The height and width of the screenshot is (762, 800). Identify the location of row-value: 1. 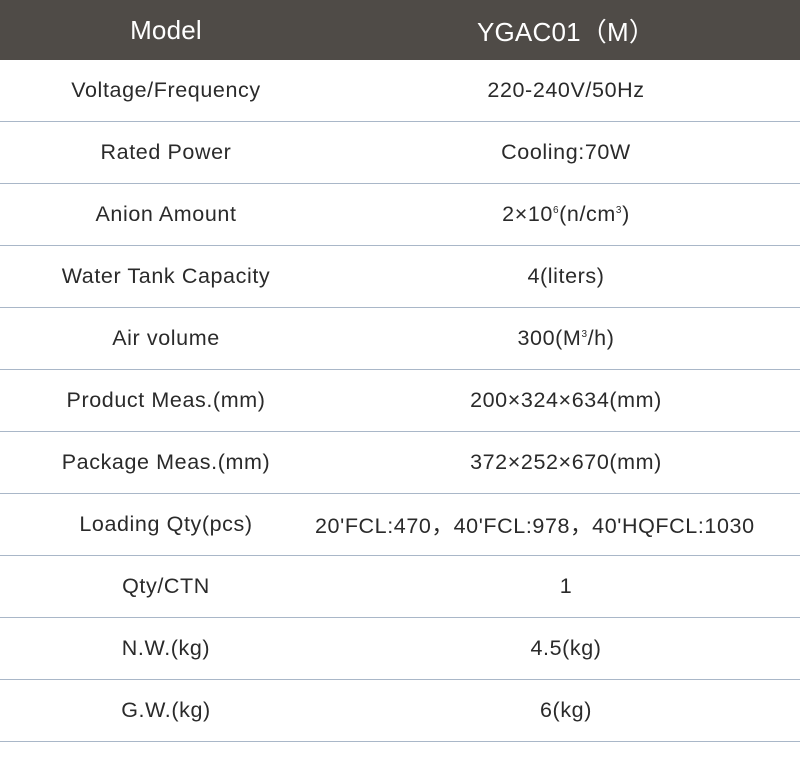
(566, 586).